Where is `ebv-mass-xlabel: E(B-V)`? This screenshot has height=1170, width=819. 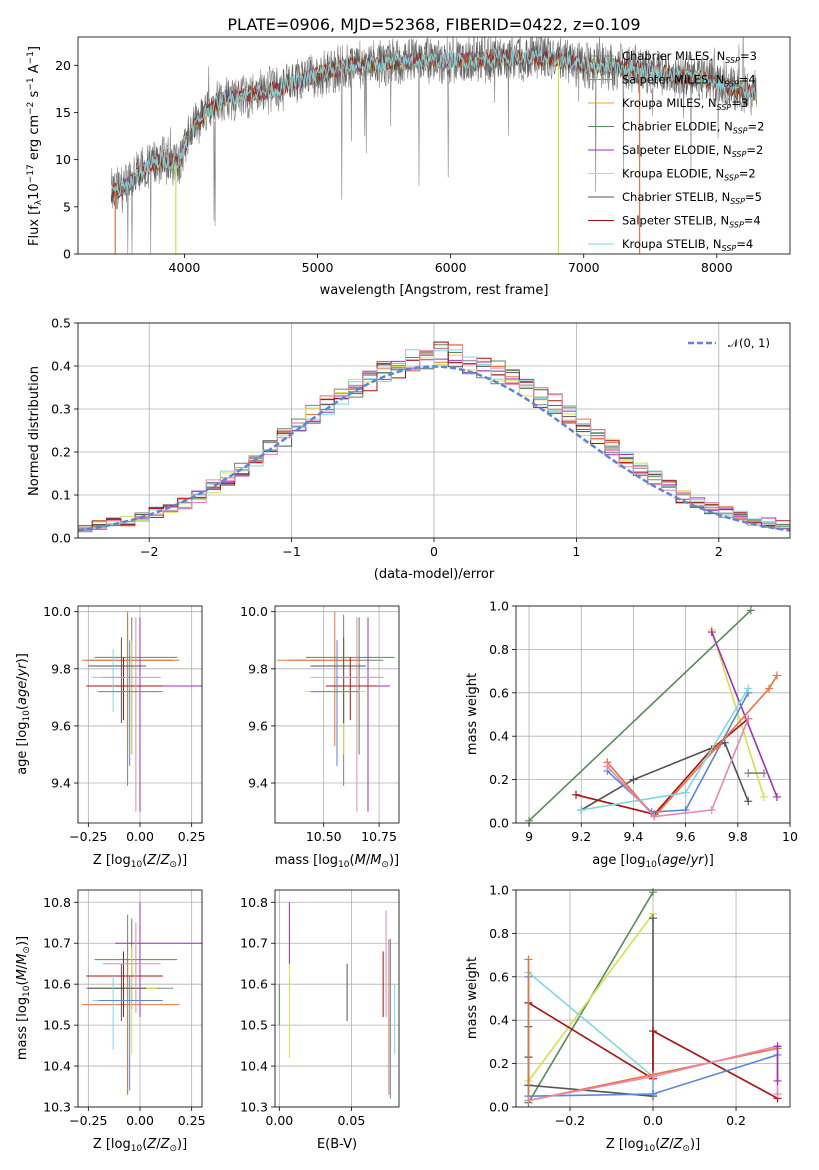
ebv-mass-xlabel: E(B-V) is located at coordinates (337, 1144).